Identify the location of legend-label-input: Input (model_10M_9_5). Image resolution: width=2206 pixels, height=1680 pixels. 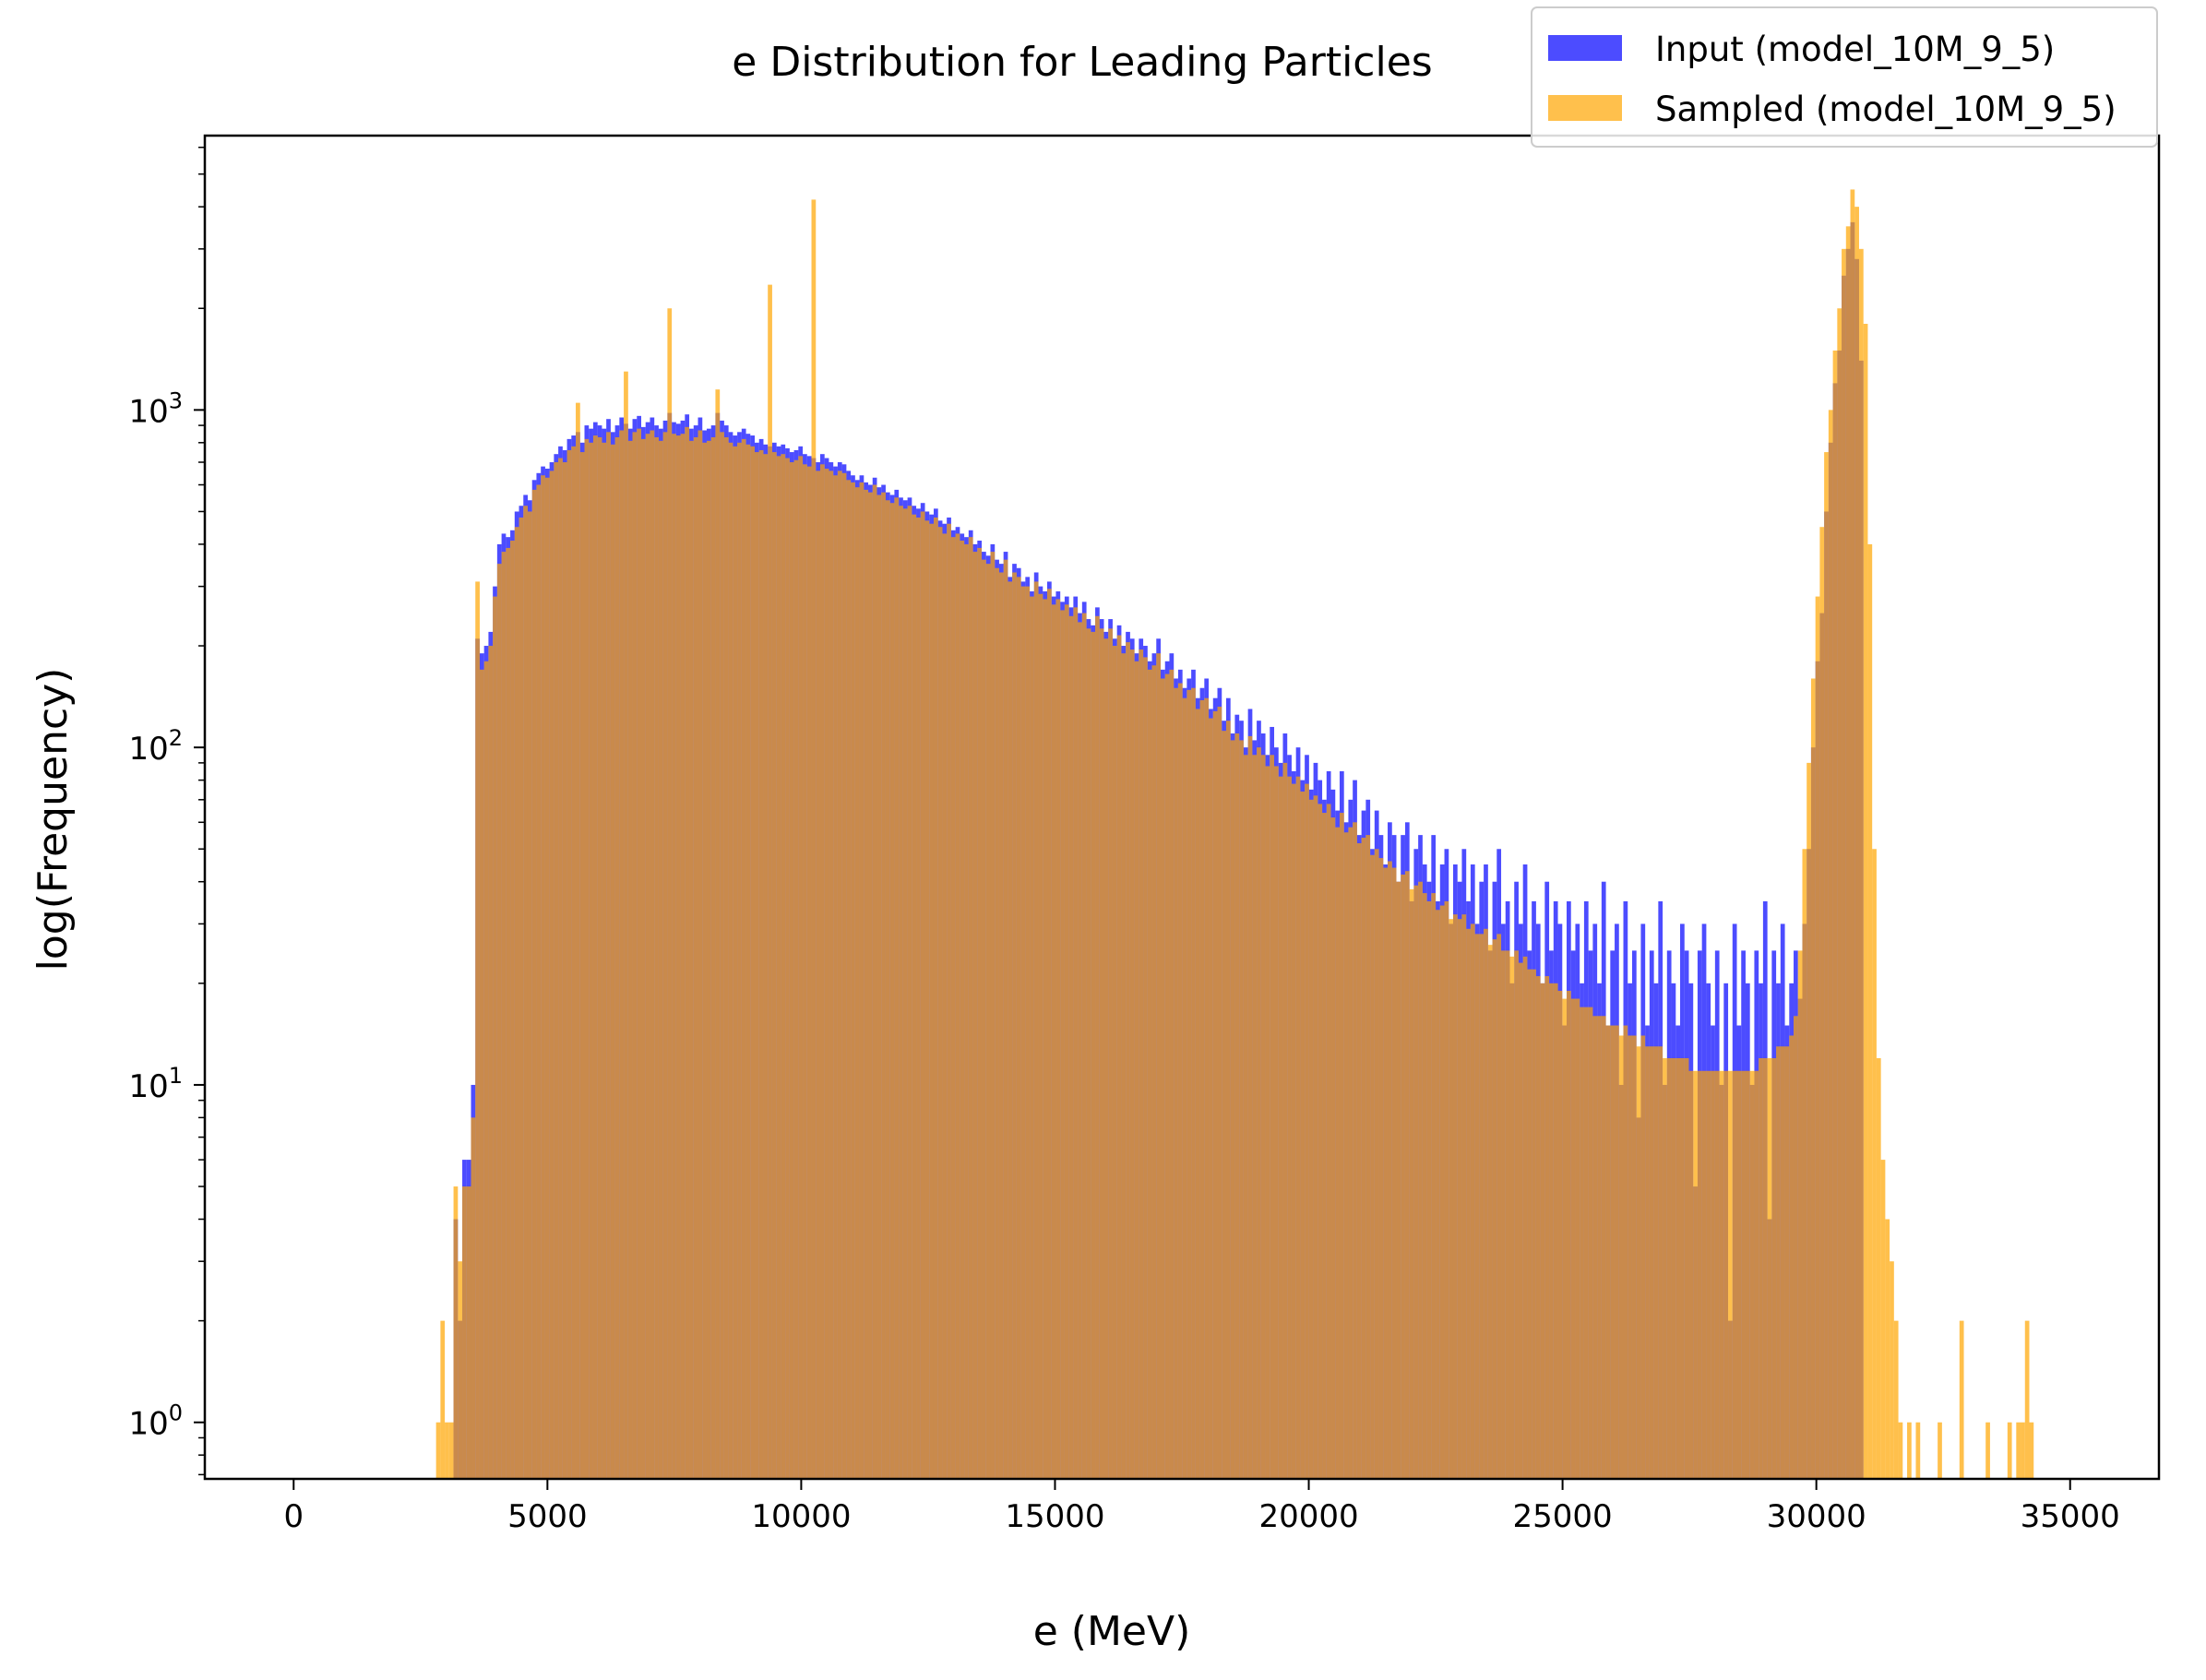
(1855, 49).